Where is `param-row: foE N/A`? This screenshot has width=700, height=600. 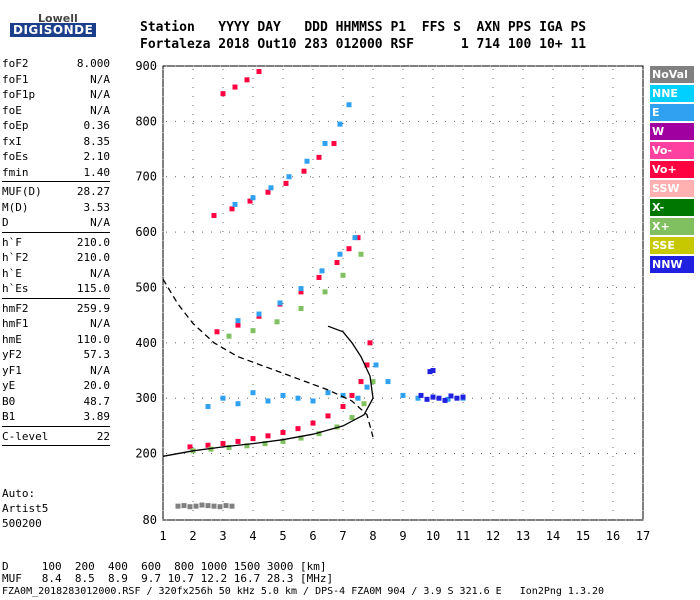
param-row: foE N/A is located at coordinates (56, 111).